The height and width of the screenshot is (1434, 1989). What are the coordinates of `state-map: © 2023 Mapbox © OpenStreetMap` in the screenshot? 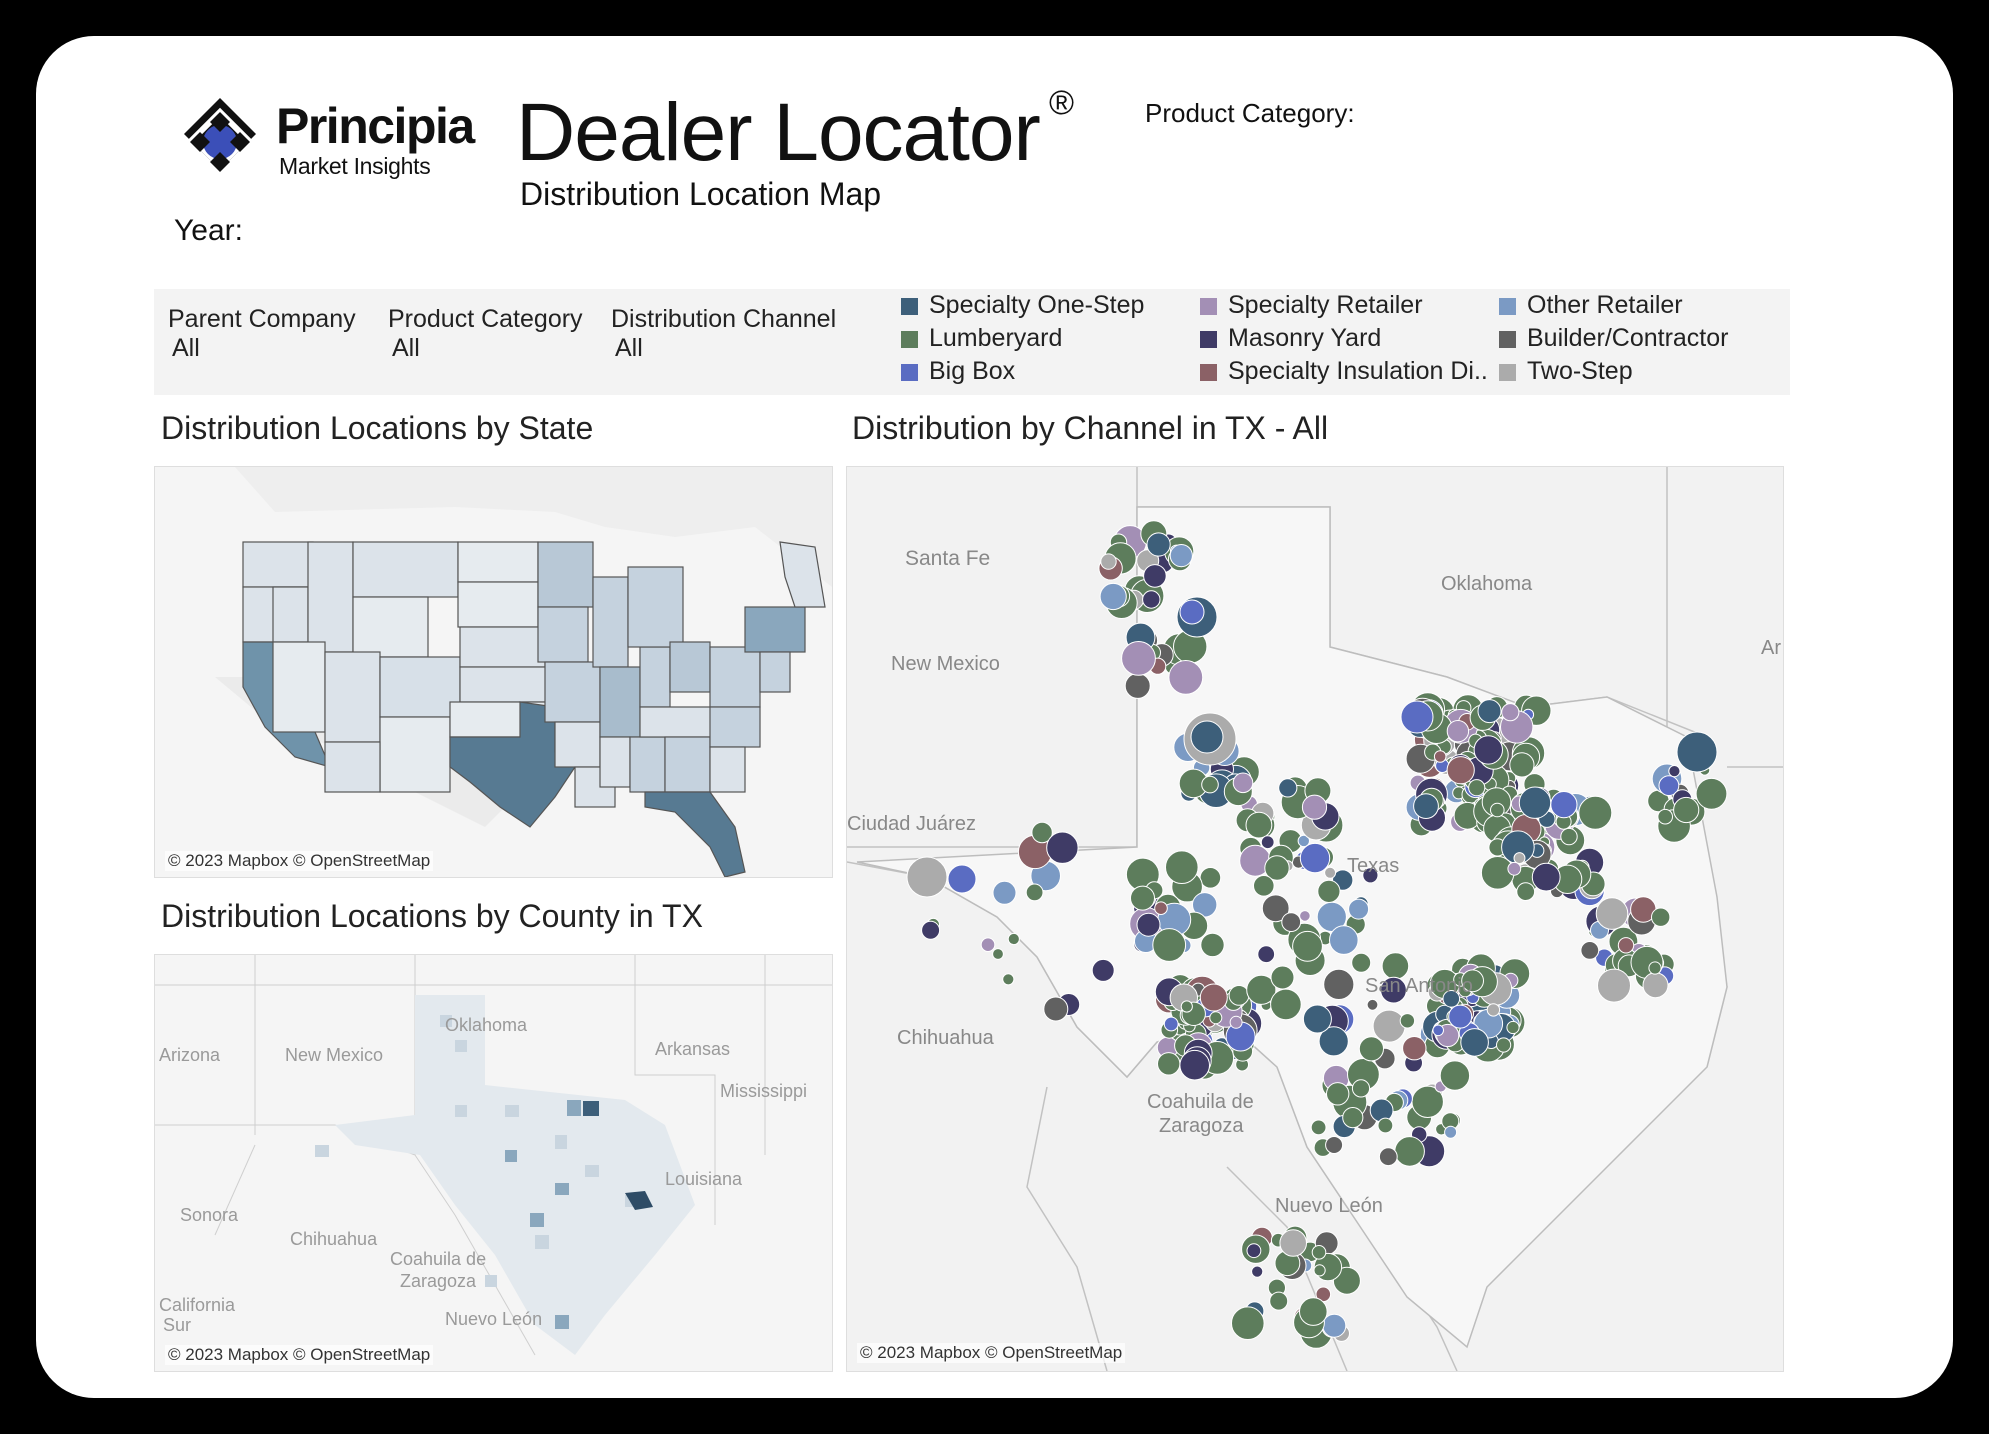 It's located at (493, 672).